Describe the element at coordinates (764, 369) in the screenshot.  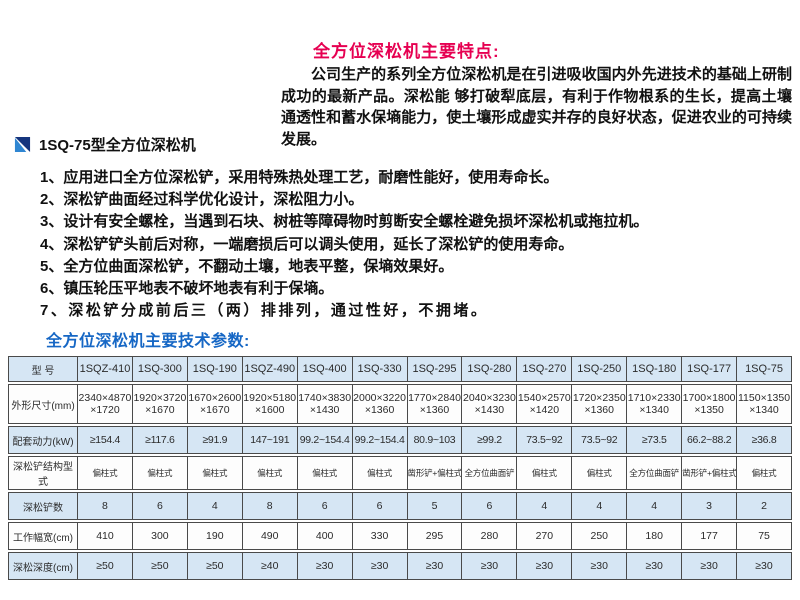
I see `model-header-cell: 1SQ-75` at that location.